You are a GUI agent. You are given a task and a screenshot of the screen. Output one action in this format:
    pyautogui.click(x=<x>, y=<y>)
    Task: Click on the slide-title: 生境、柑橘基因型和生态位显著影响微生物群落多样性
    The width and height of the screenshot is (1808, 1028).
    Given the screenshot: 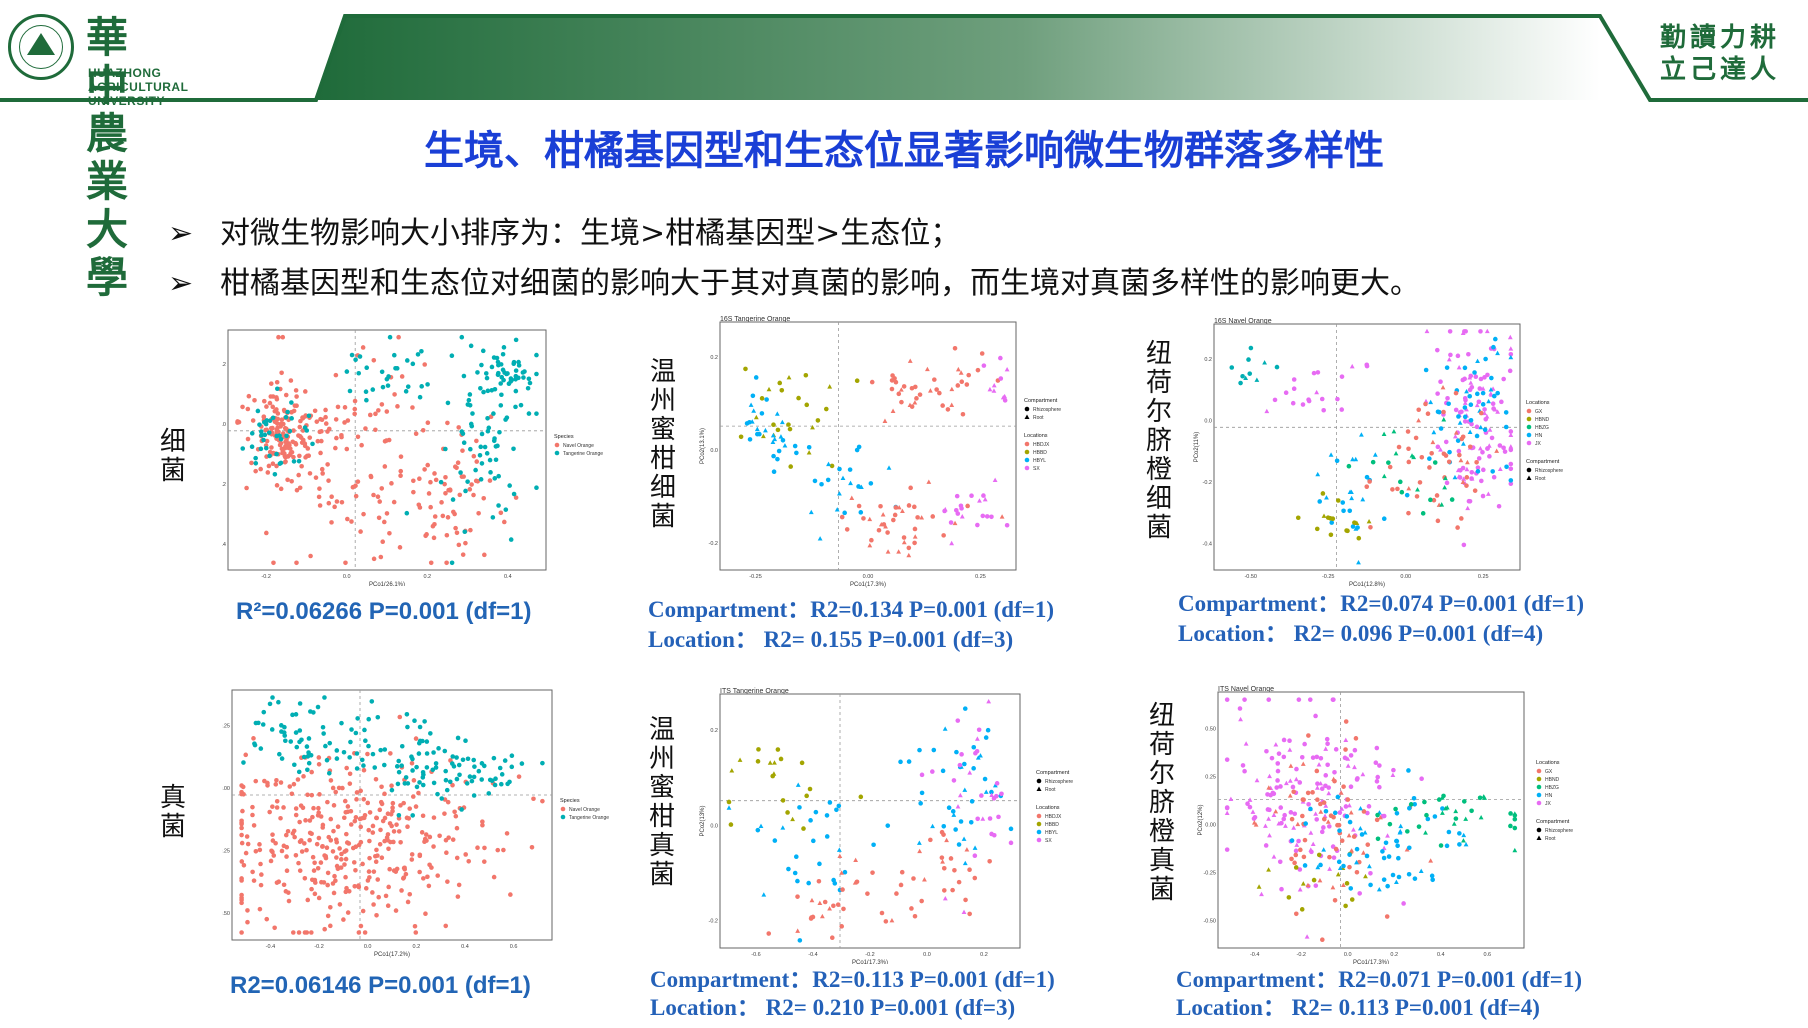 What is the action you would take?
    pyautogui.click(x=904, y=151)
    